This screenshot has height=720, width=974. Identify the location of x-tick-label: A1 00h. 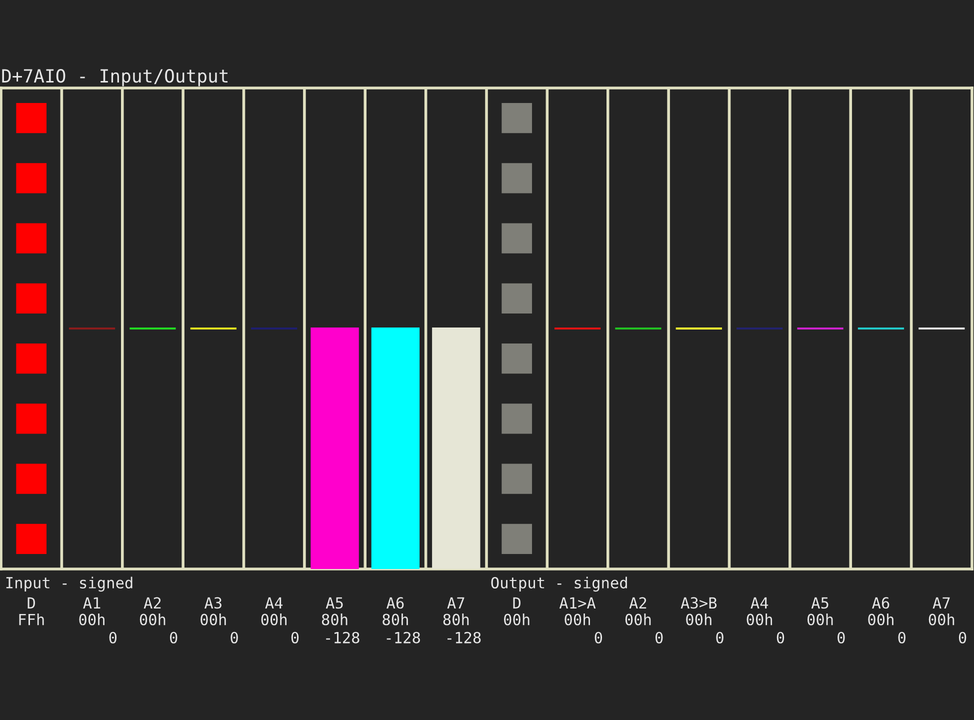
(91, 611).